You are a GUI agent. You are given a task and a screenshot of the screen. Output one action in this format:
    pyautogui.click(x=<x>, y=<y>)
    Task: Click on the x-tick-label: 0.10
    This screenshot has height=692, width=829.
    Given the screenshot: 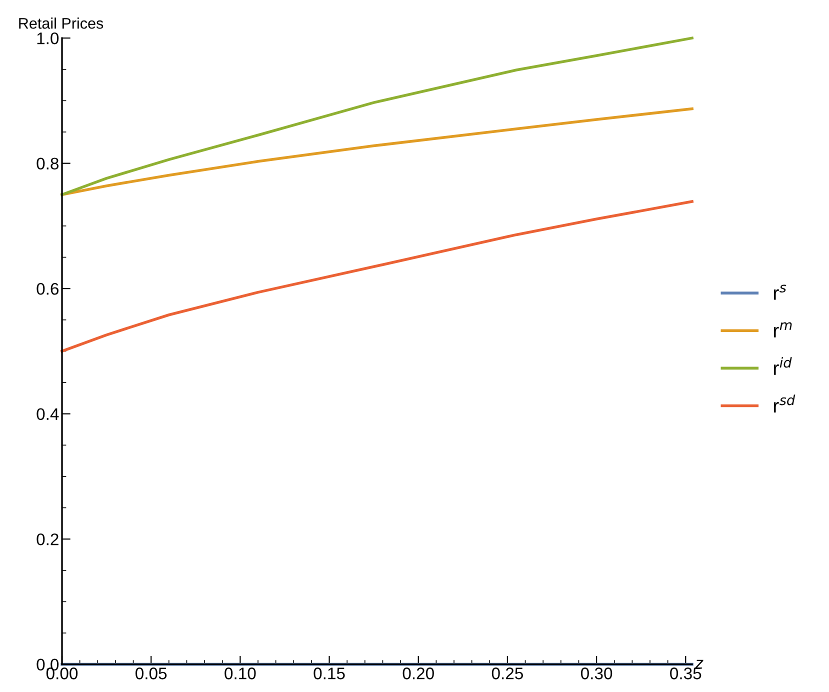 What is the action you would take?
    pyautogui.click(x=240, y=674)
    